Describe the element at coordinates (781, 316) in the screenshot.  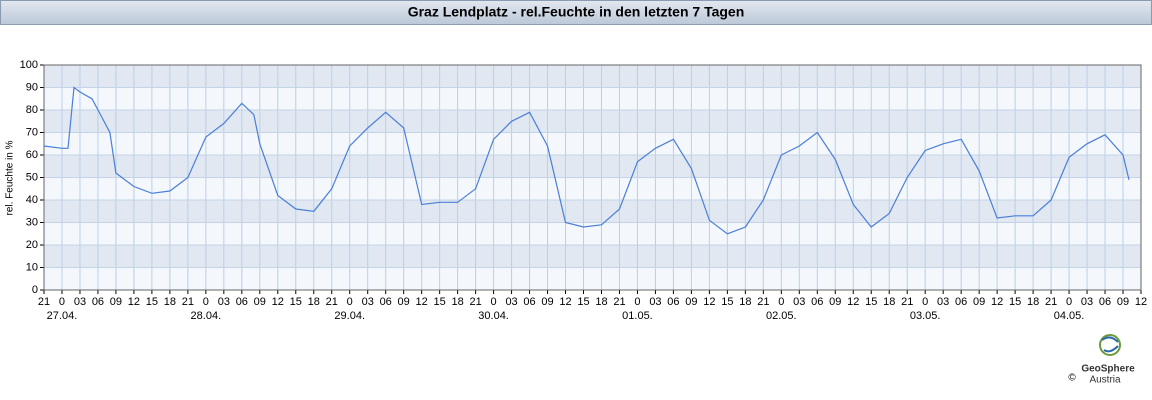
I see `date-label: 02.05.` at that location.